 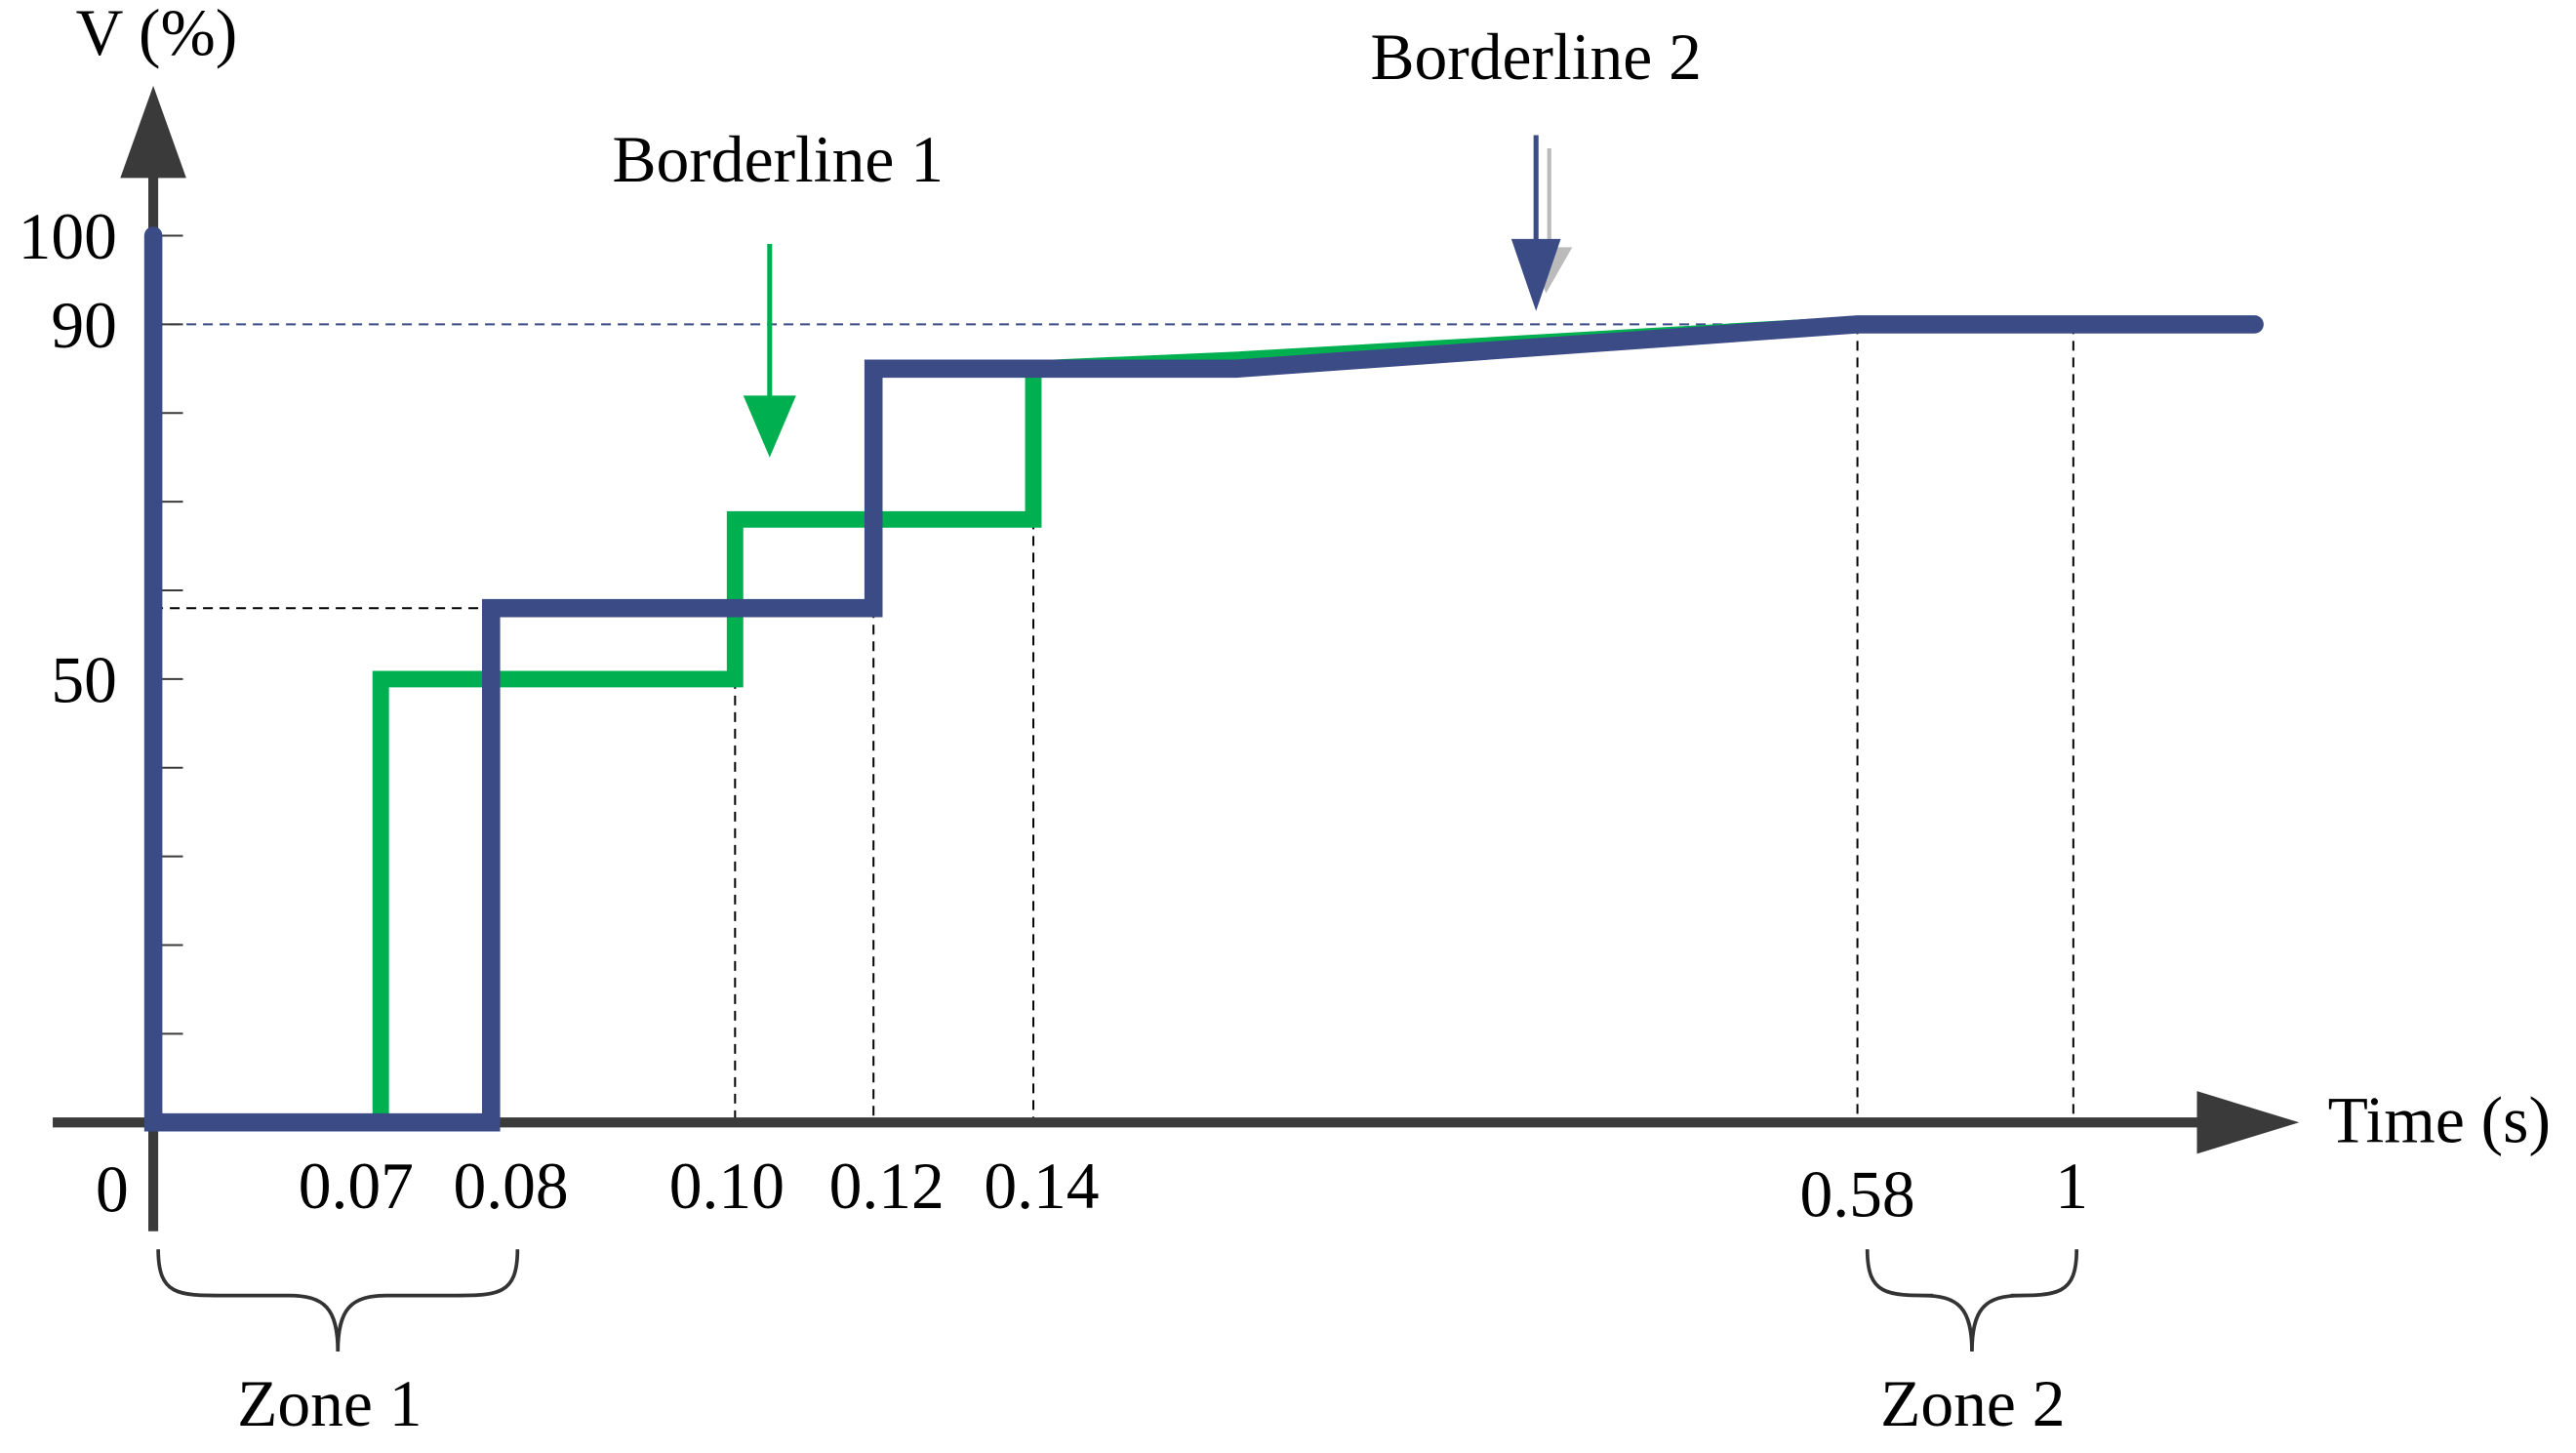 I want to click on y-axis-arrow-icon, so click(x=153, y=132).